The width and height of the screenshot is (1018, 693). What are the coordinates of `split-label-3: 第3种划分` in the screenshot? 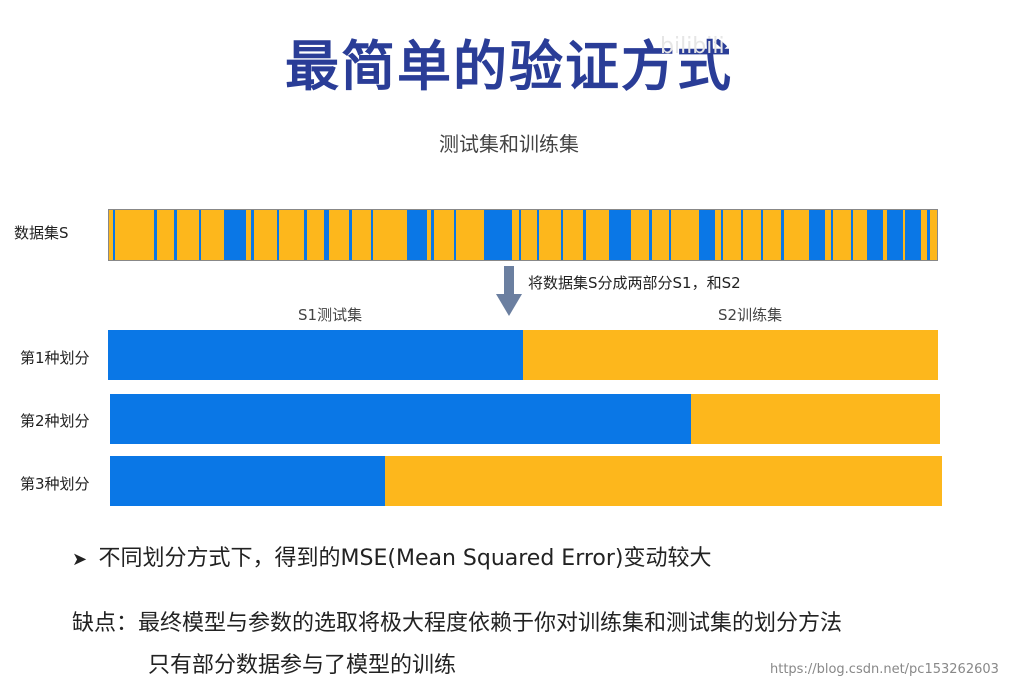 It's located at (55, 484).